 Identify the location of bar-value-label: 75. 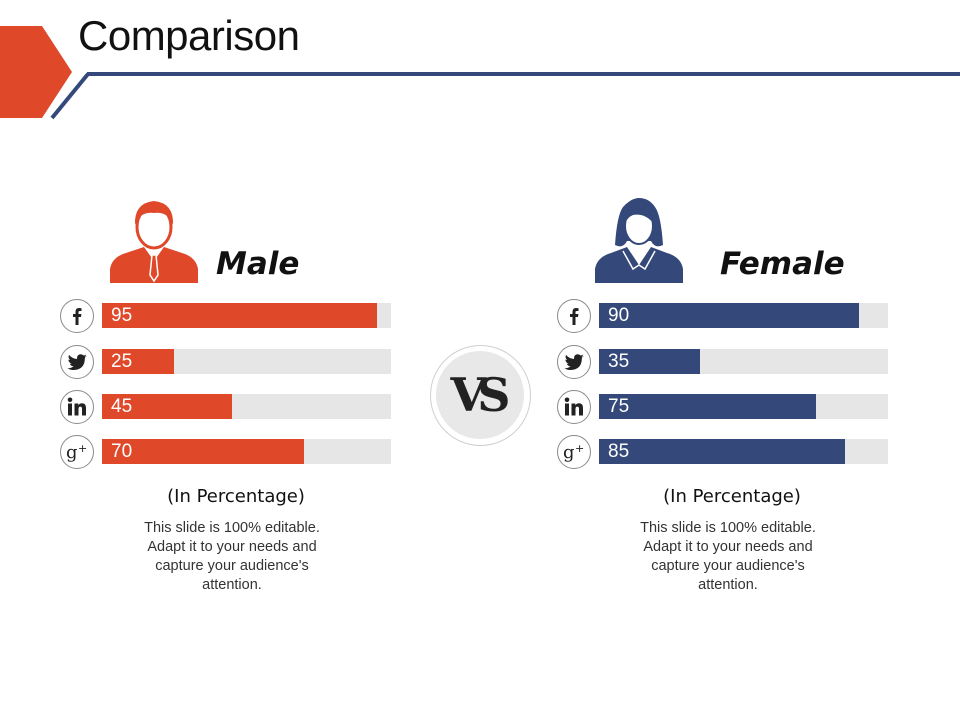
(619, 406).